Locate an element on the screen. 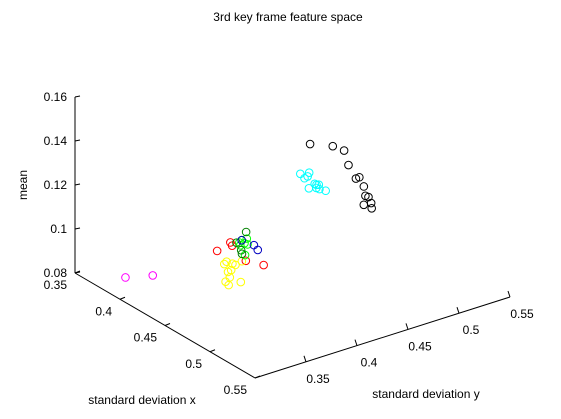  x-axis-label: standard deviation x is located at coordinates (141, 400).